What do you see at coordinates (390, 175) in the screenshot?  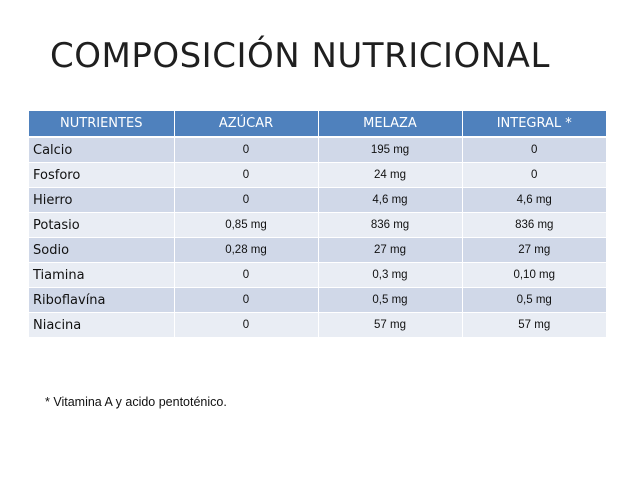 I see `melaza-value: 24 mg` at bounding box center [390, 175].